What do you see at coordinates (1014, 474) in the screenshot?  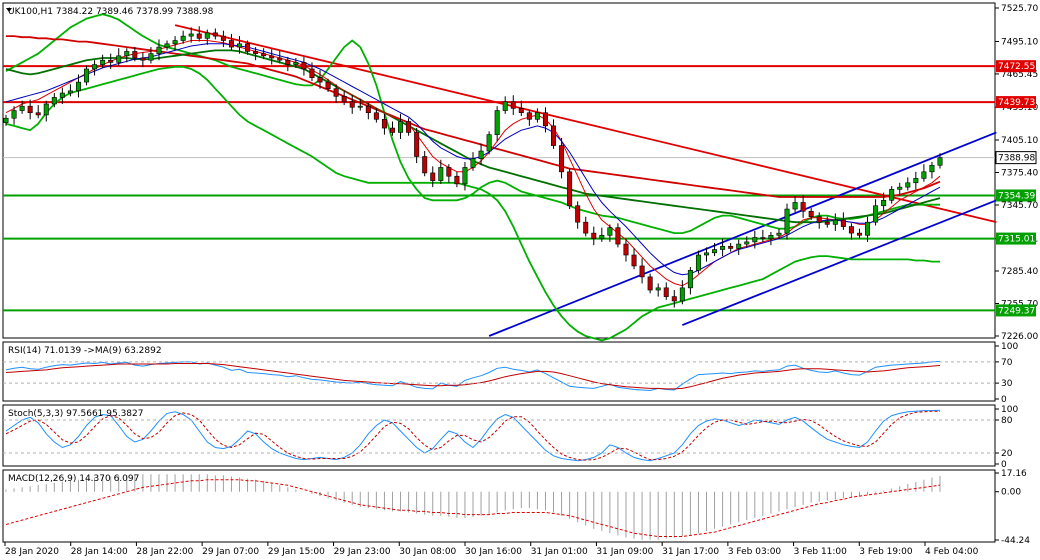 I see `sub-tick-label: 17.16` at bounding box center [1014, 474].